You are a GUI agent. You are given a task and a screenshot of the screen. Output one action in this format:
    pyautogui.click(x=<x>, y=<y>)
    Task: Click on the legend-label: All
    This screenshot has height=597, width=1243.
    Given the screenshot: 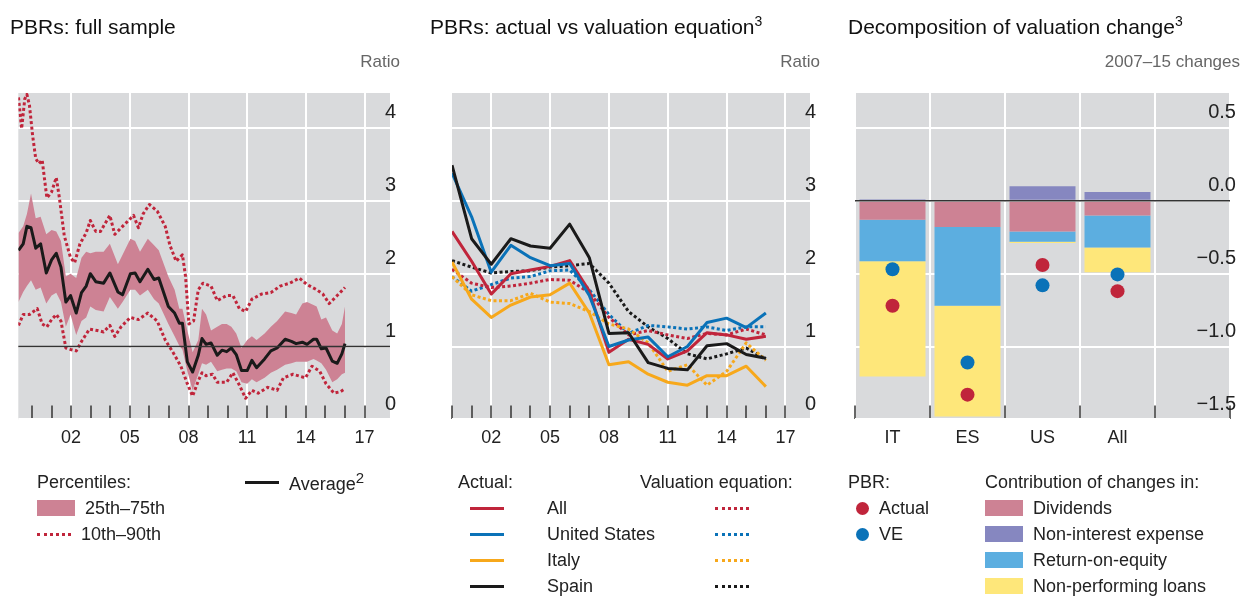 What is the action you would take?
    pyautogui.click(x=557, y=508)
    